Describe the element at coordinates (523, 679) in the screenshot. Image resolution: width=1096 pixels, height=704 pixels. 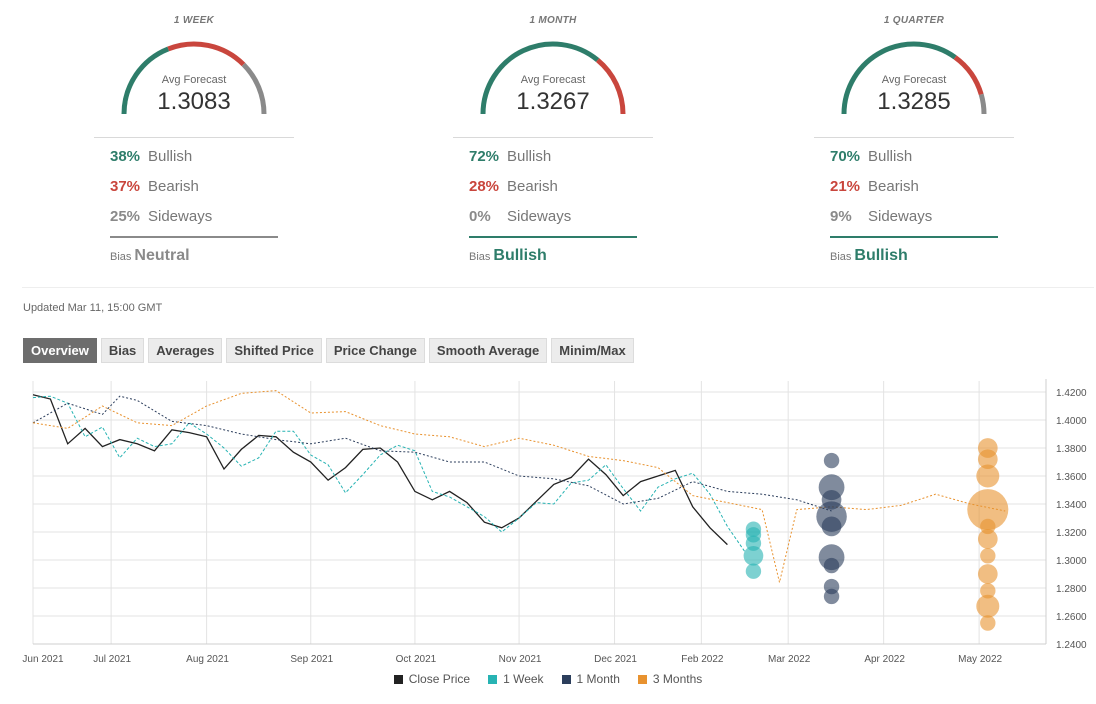
I see `legend-label: 1 Week` at that location.